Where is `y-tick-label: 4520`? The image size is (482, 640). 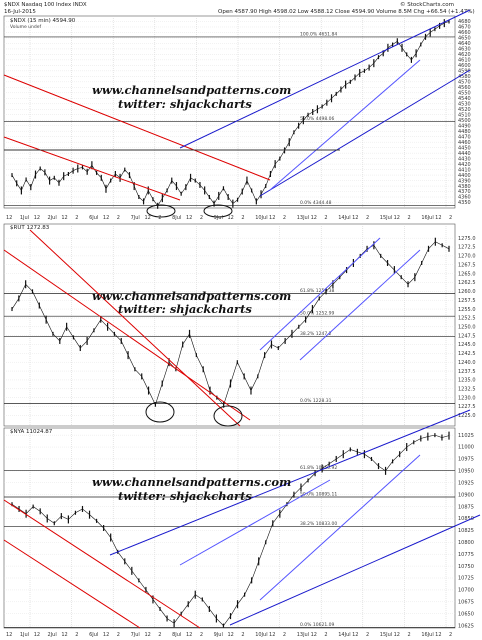 y-tick-label: 4520 is located at coordinates (464, 110).